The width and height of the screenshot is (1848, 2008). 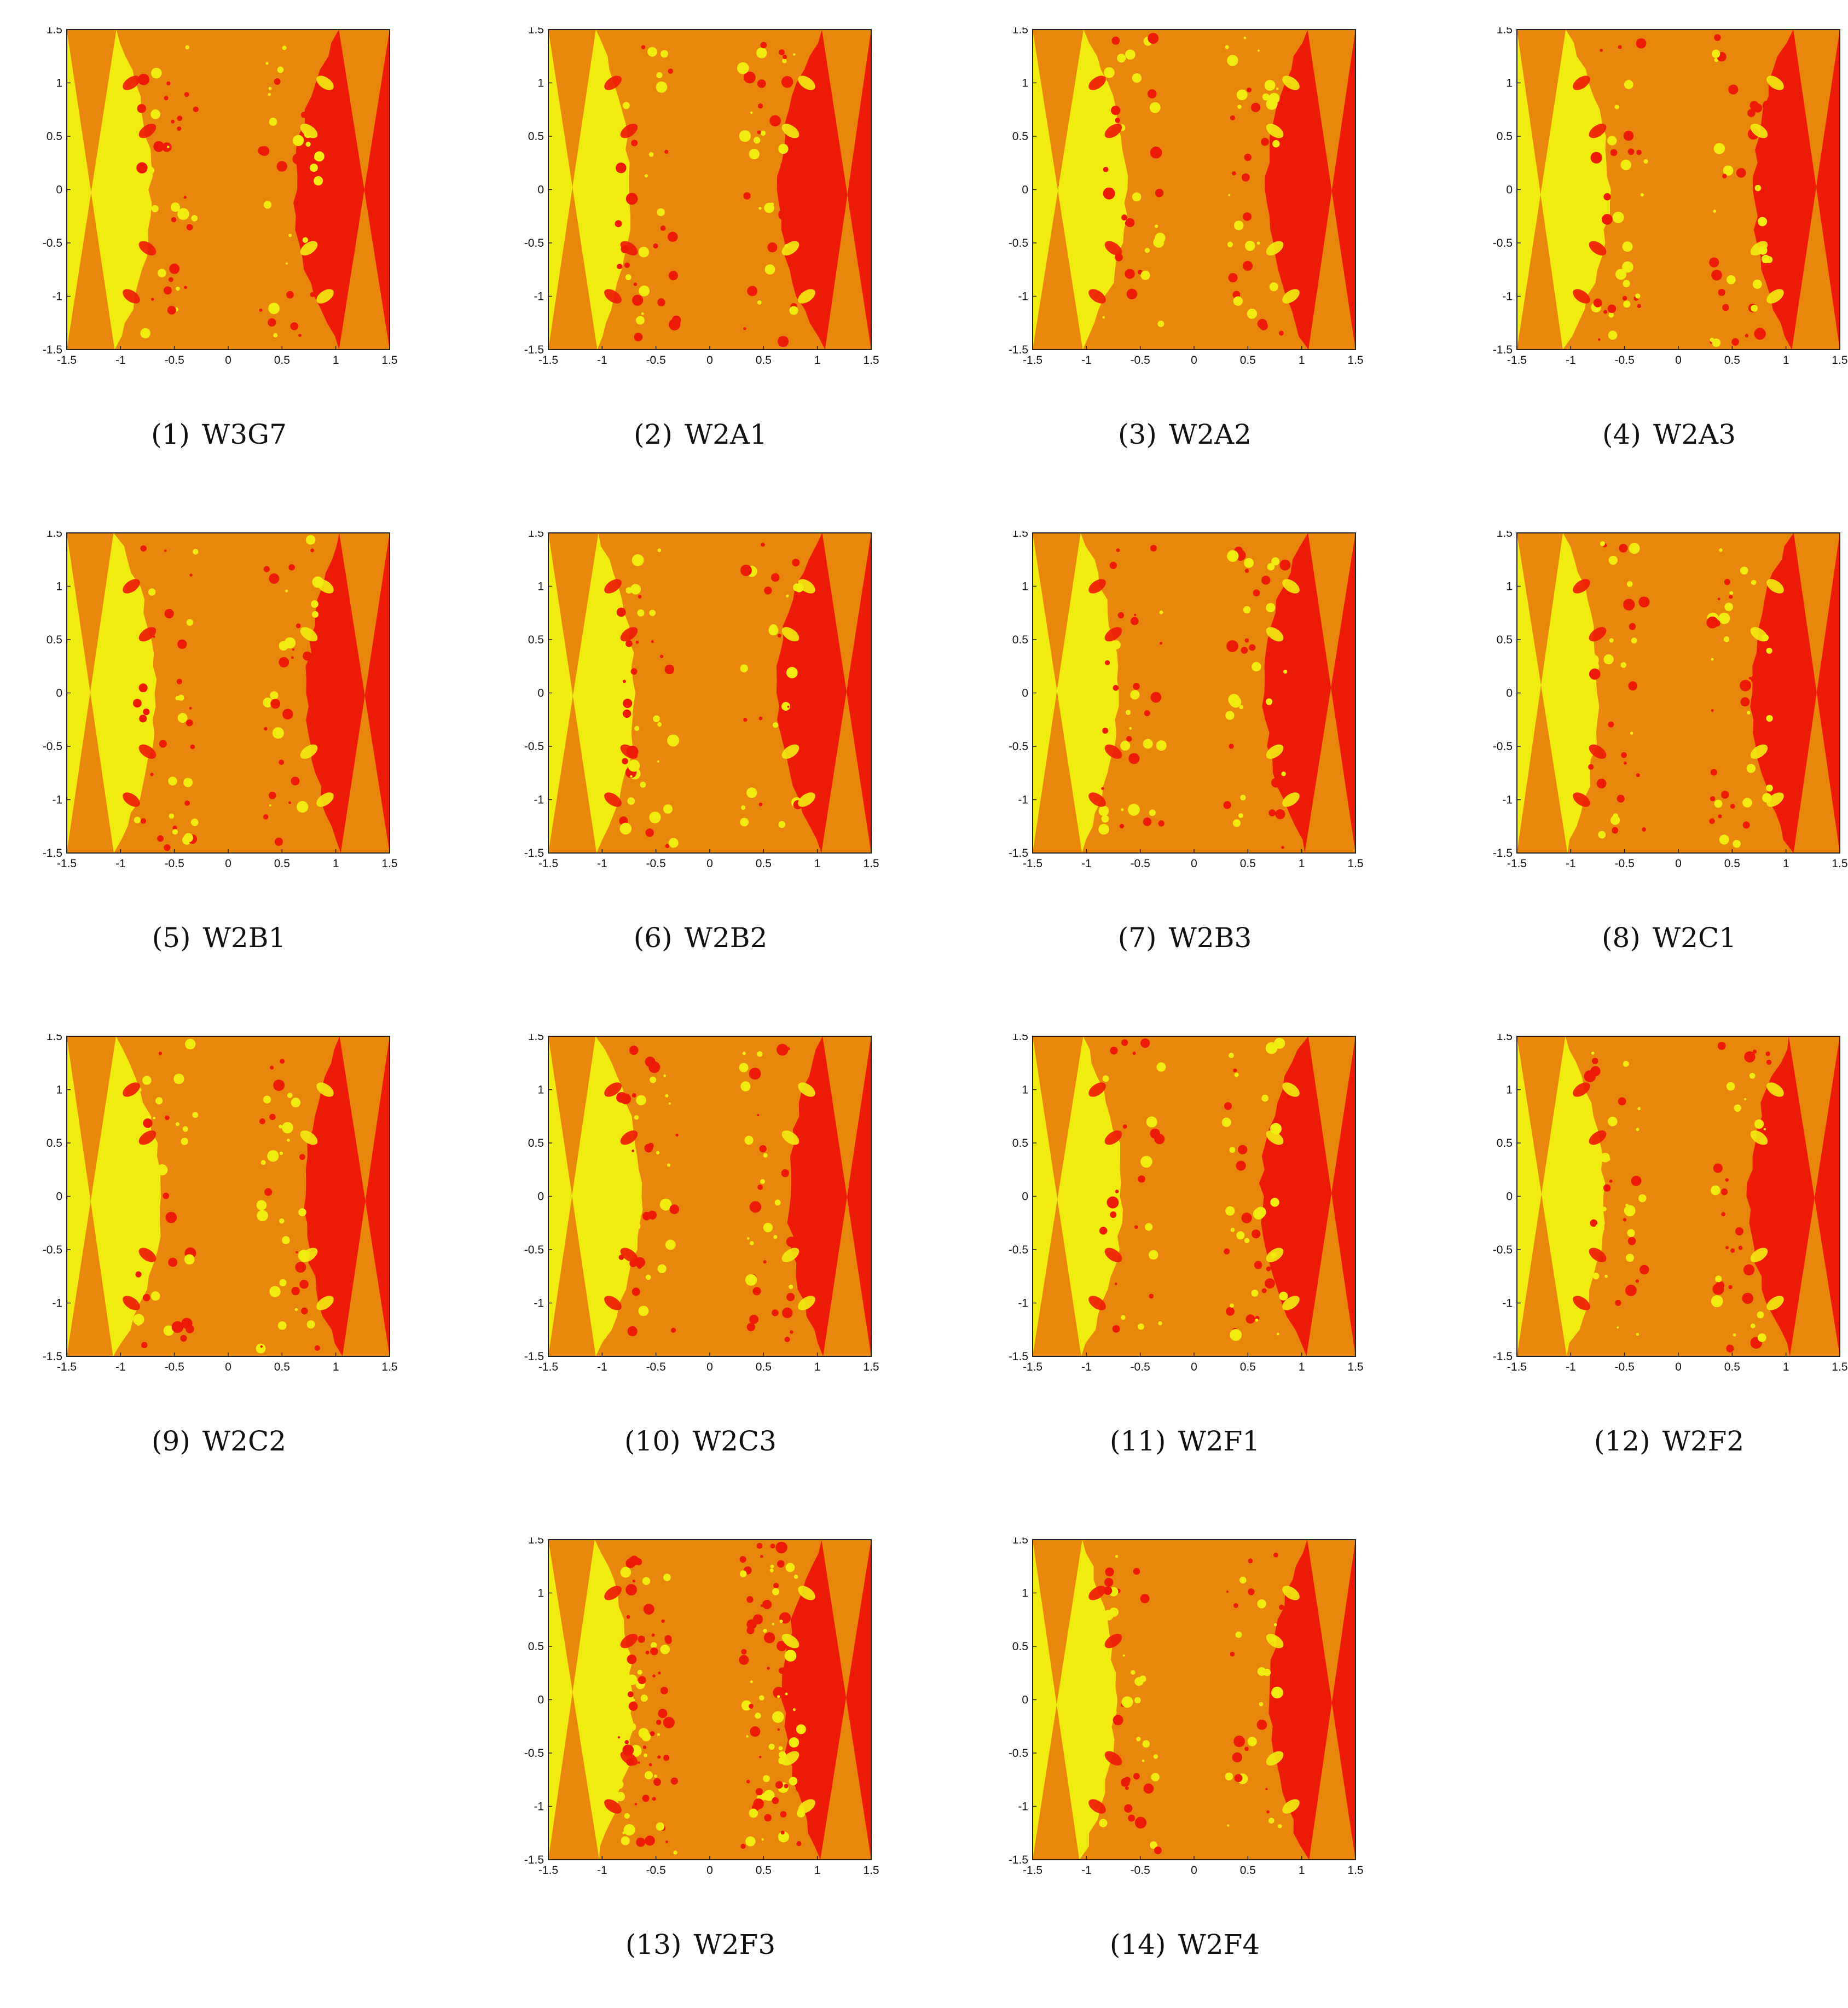 What do you see at coordinates (244, 938) in the screenshot?
I see `panel-method-label: W2B1` at bounding box center [244, 938].